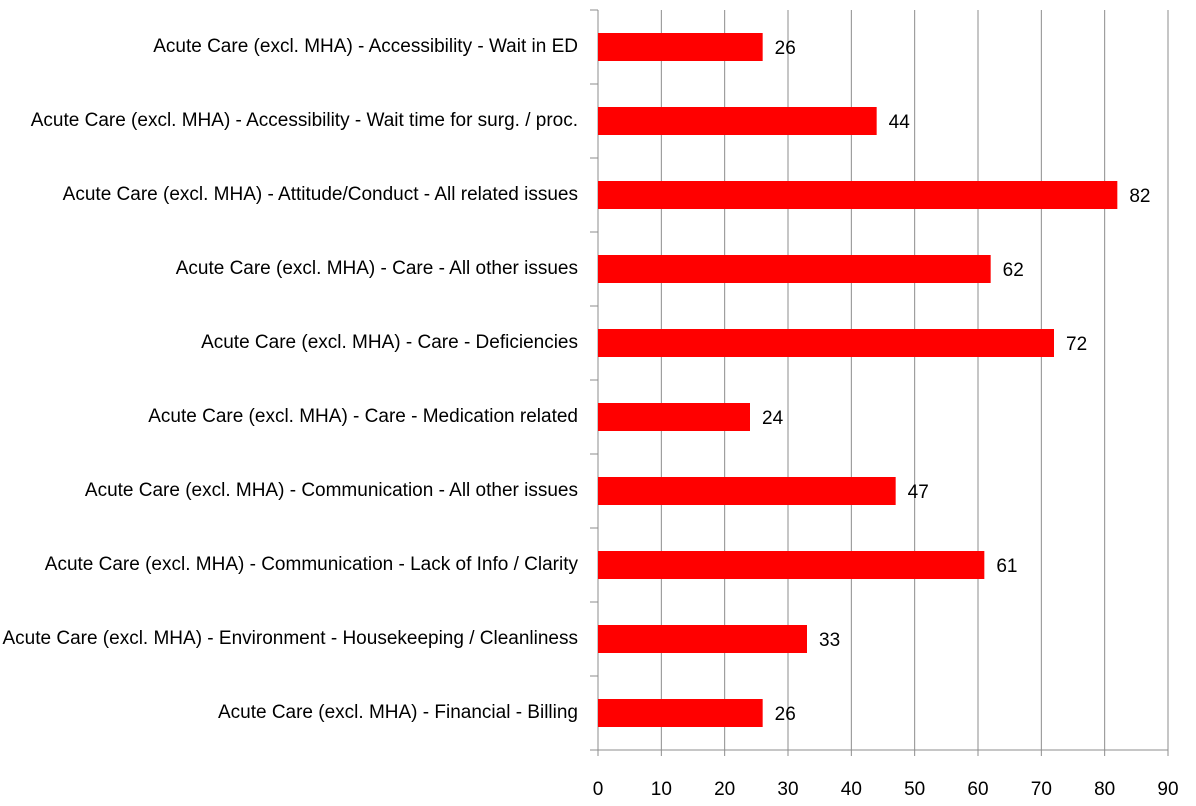 The image size is (1196, 806). I want to click on data-label: 61, so click(1006, 566).